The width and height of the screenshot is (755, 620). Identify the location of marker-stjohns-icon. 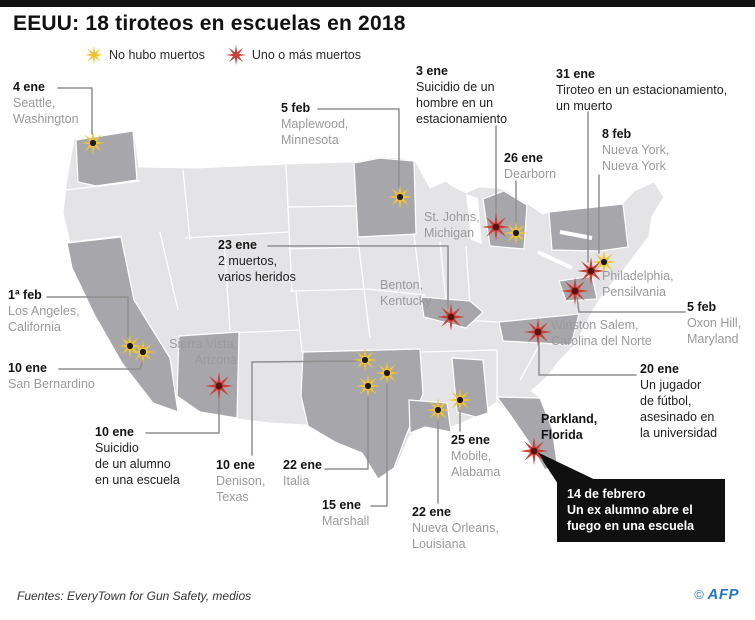
(496, 227).